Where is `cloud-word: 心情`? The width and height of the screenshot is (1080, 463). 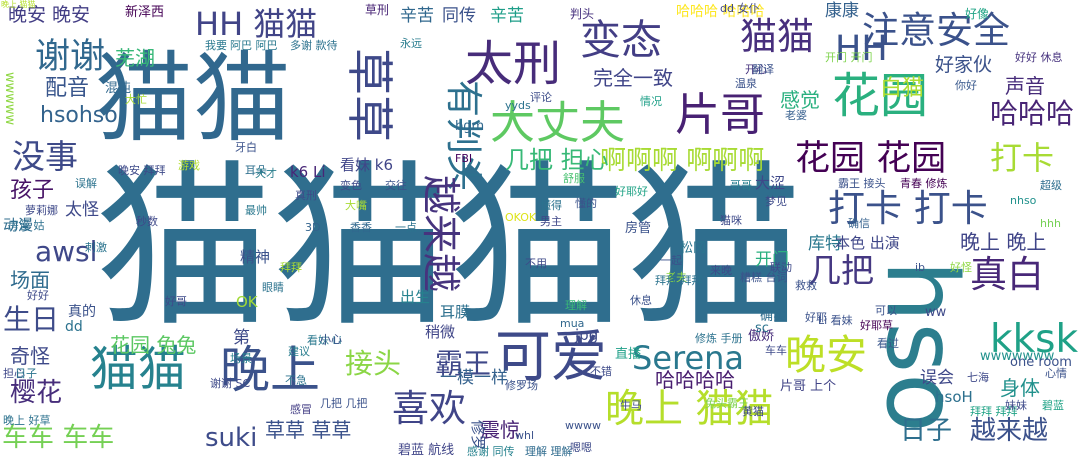
cloud-word: 心情 is located at coordinates (1056, 373).